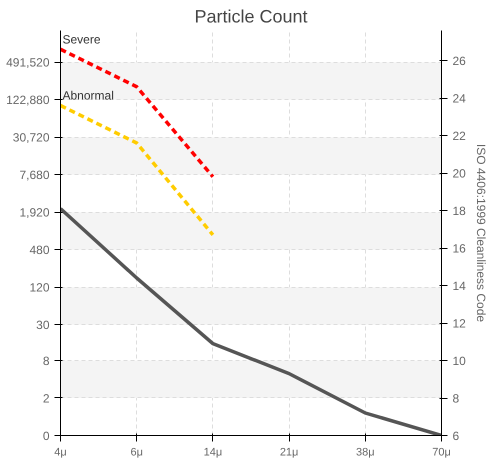 The width and height of the screenshot is (491, 465). Describe the element at coordinates (459, 361) in the screenshot. I see `y2-tick-label: 10` at that location.